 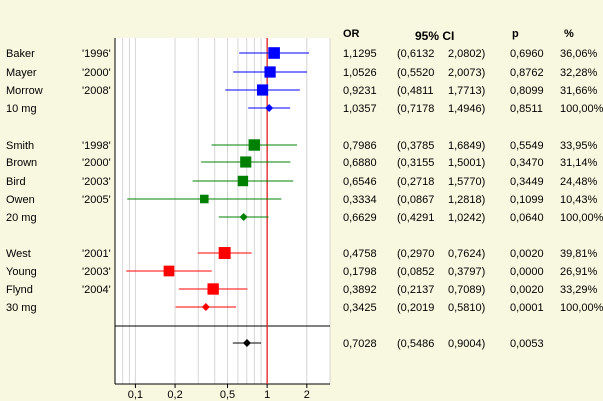 What do you see at coordinates (20, 200) in the screenshot?
I see `study-name: Owen` at bounding box center [20, 200].